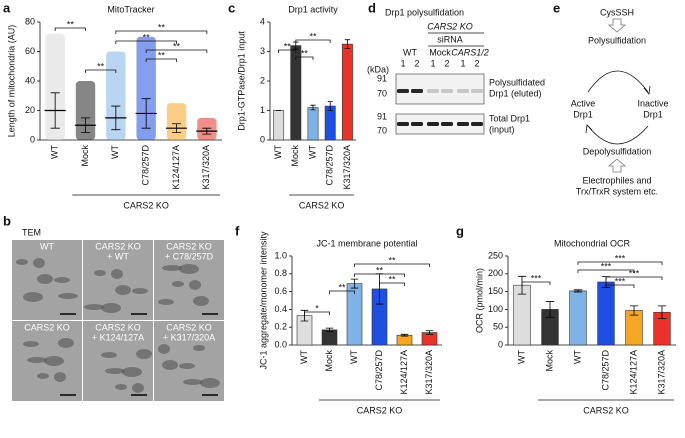  Describe the element at coordinates (470, 52) in the screenshot. I see `group-label: CARS1/2` at that location.